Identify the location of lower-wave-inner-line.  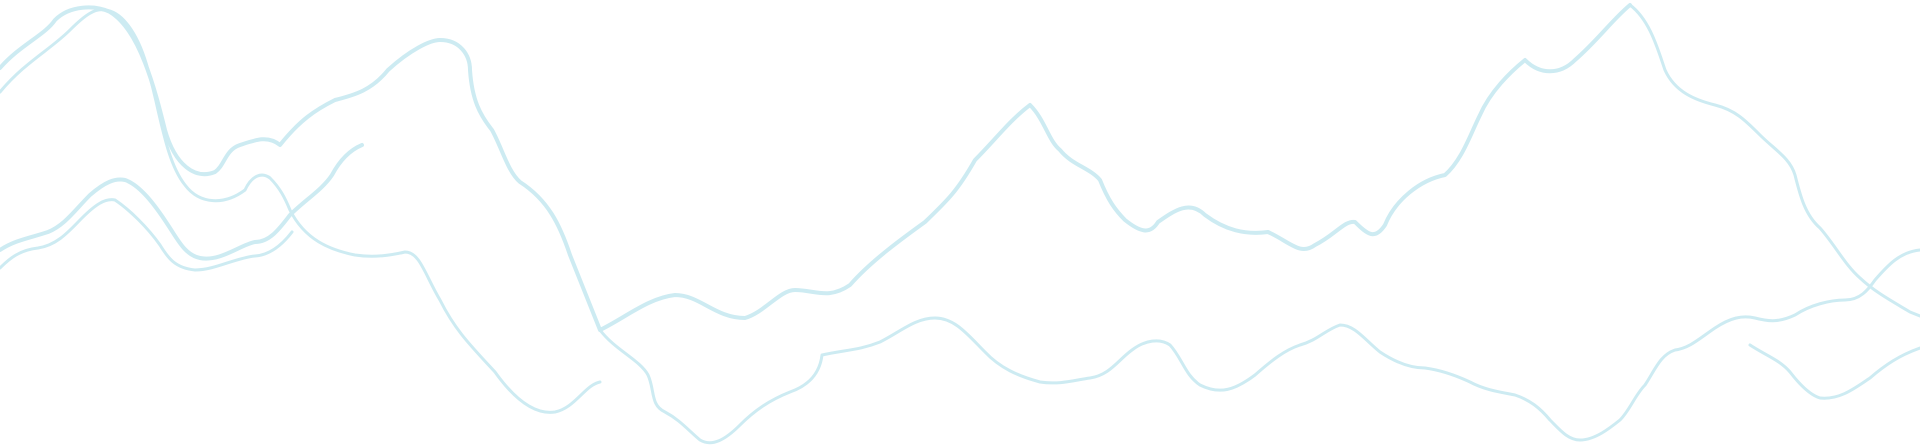
(147, 235).